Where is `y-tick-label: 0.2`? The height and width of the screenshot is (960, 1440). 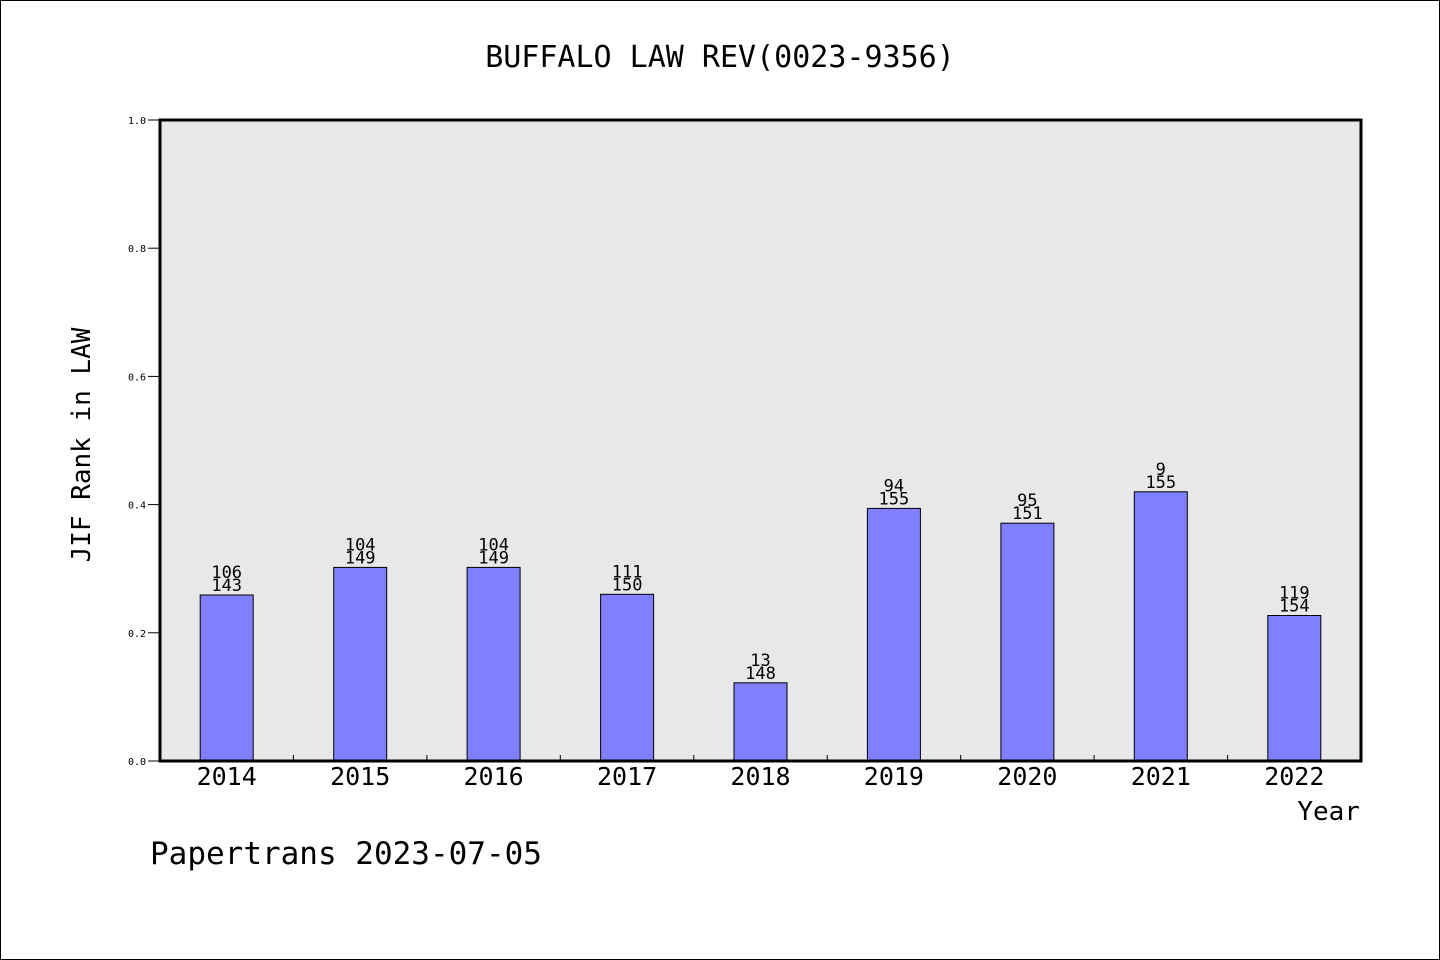
y-tick-label: 0.2 is located at coordinates (137, 634).